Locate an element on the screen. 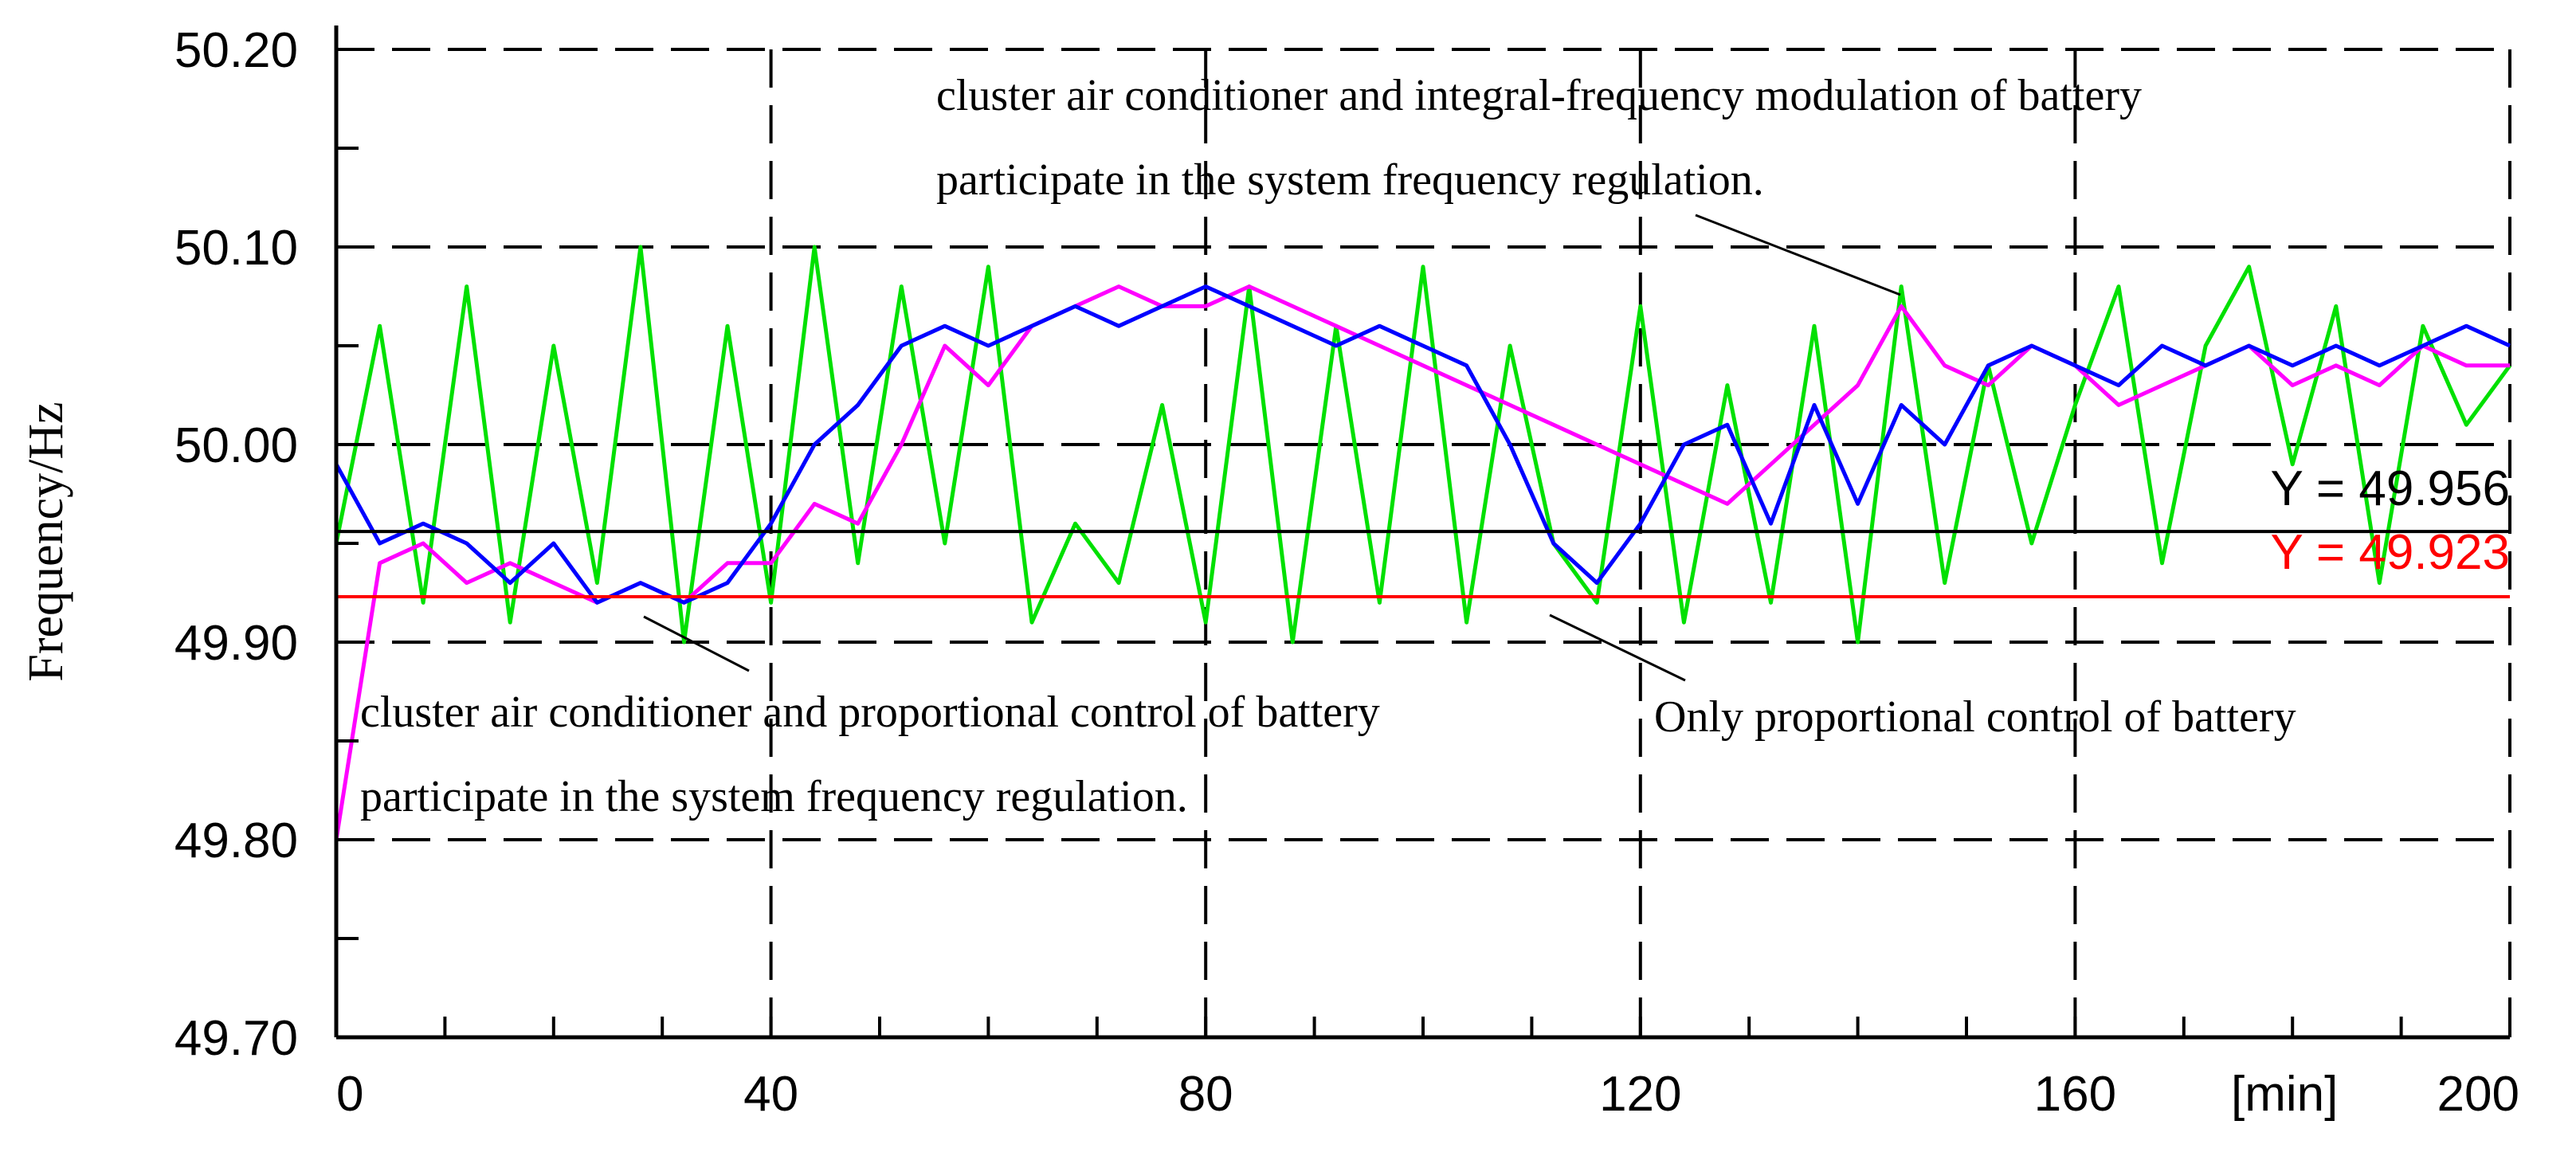 The width and height of the screenshot is (2576, 1156). annotation-only-proportional: Only proportional control of battery is located at coordinates (1975, 717).